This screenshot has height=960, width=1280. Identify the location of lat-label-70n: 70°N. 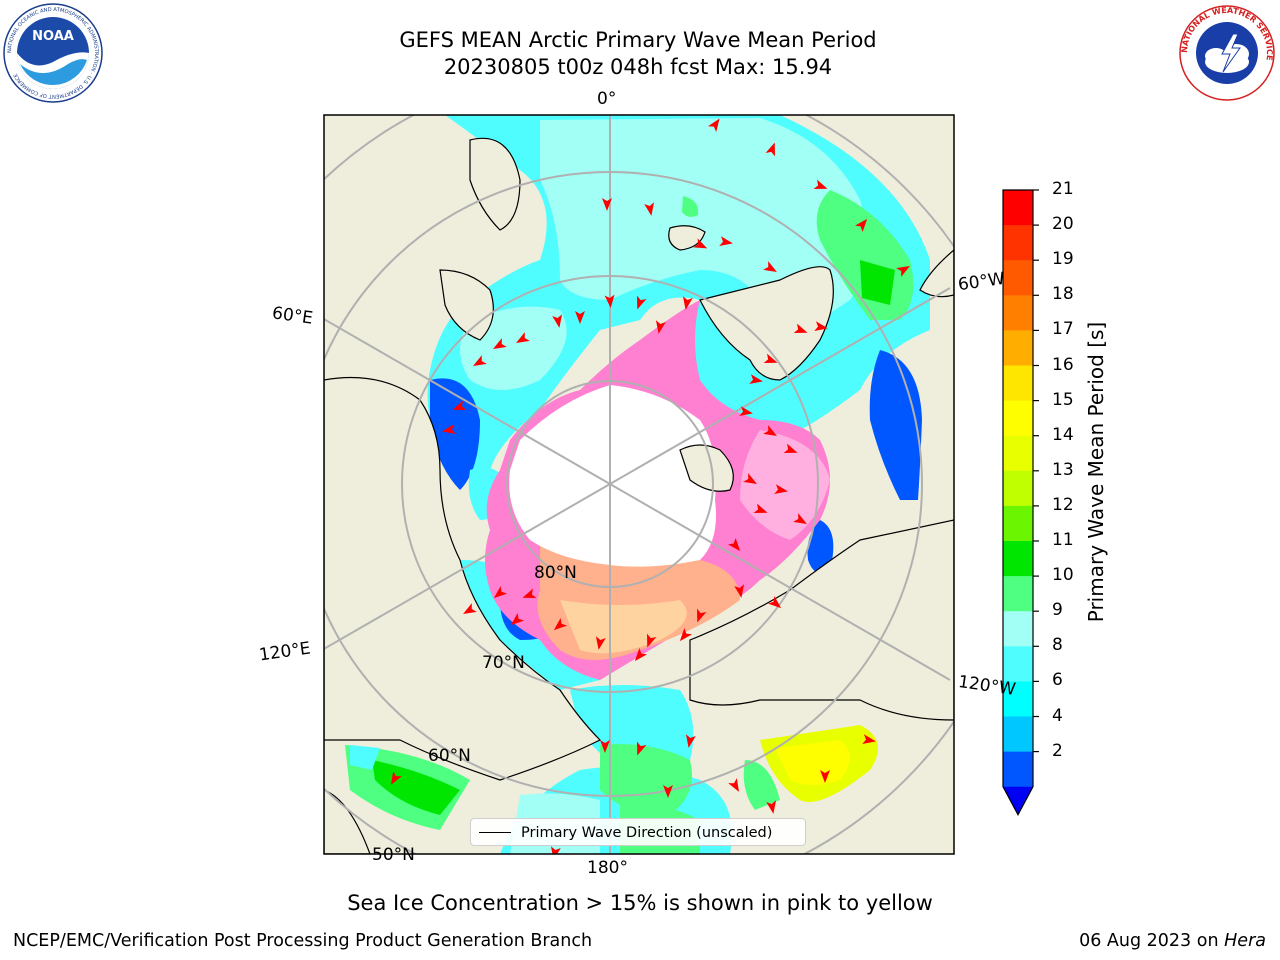
(503, 663).